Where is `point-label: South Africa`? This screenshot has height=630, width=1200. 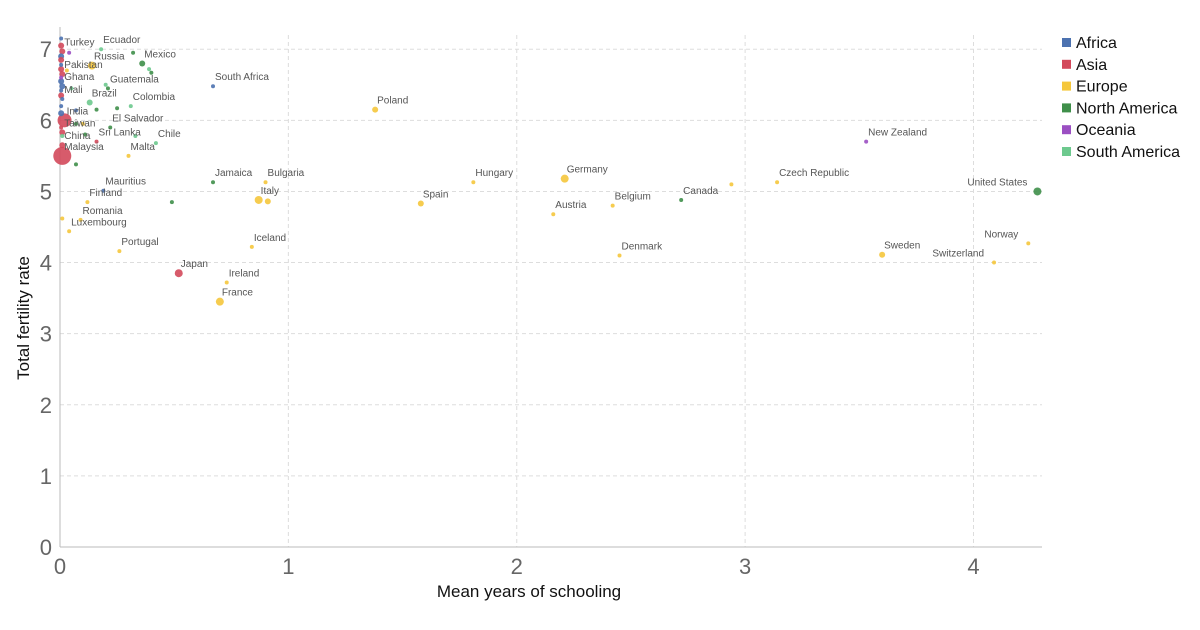 point-label: South Africa is located at coordinates (242, 77).